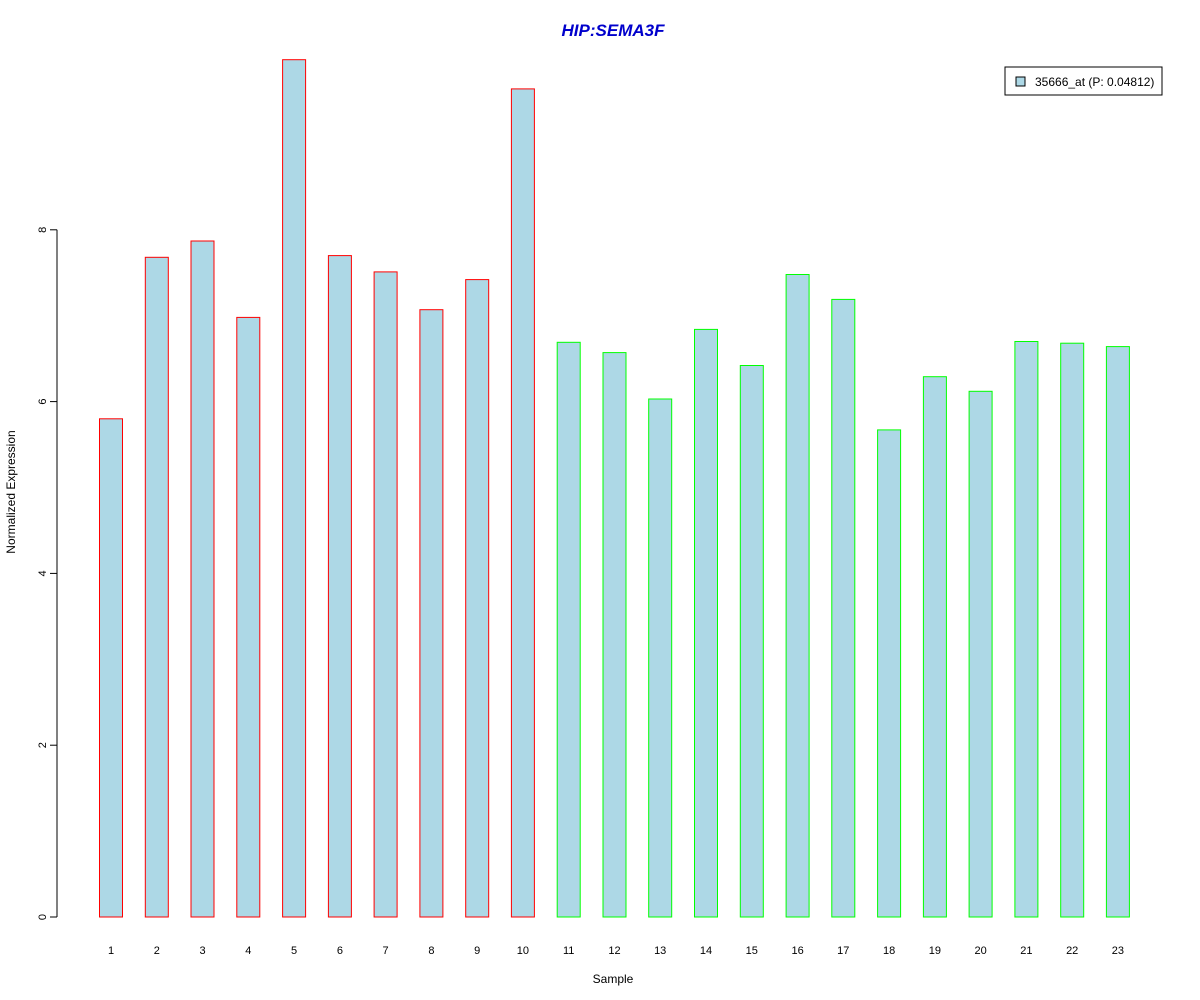 This screenshot has height=1000, width=1200. I want to click on legend: 35666_at (P: 0.04812), so click(1083, 81).